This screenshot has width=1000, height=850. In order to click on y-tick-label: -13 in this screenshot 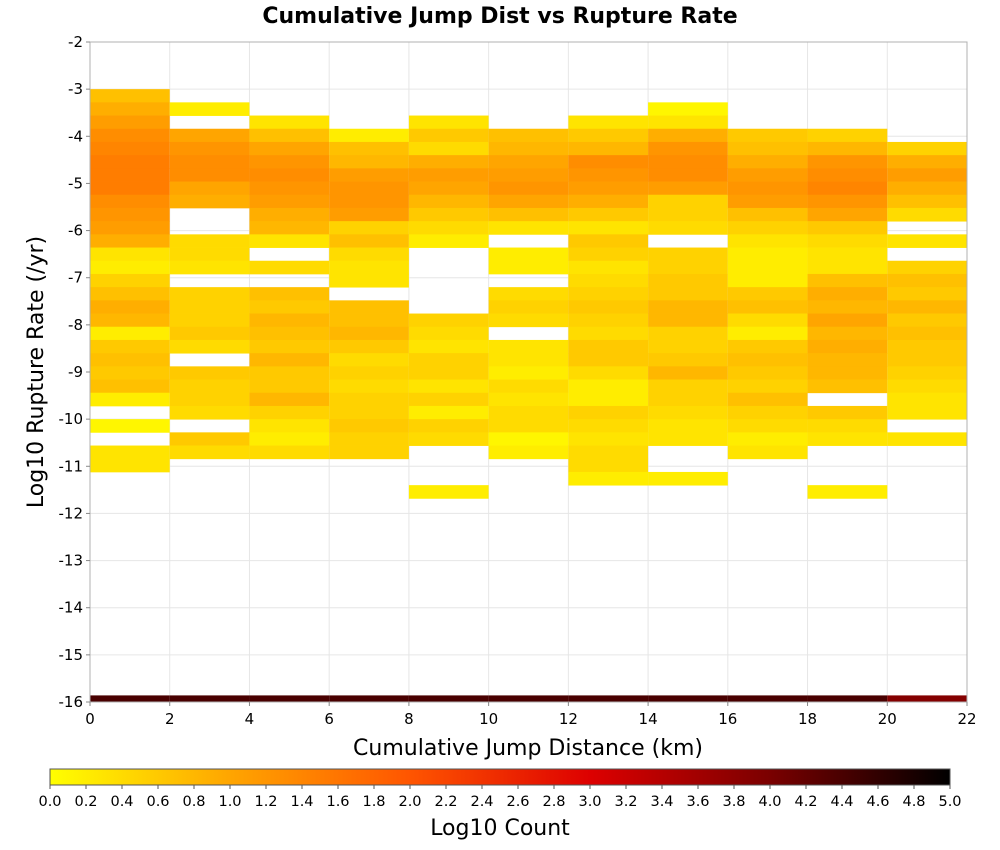, I will do `click(71, 561)`.